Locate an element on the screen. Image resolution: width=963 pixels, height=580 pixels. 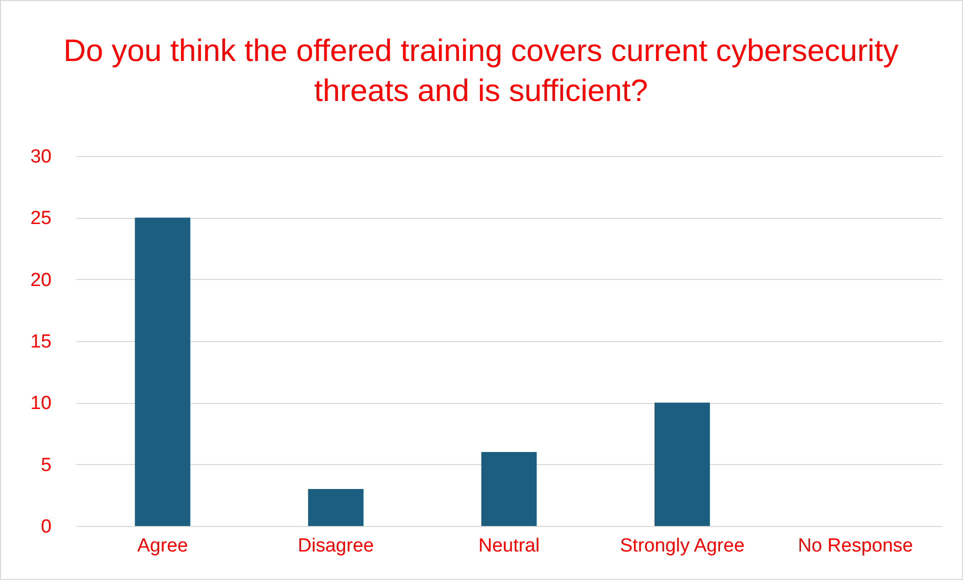
y-tick-label: 20 is located at coordinates (41, 280).